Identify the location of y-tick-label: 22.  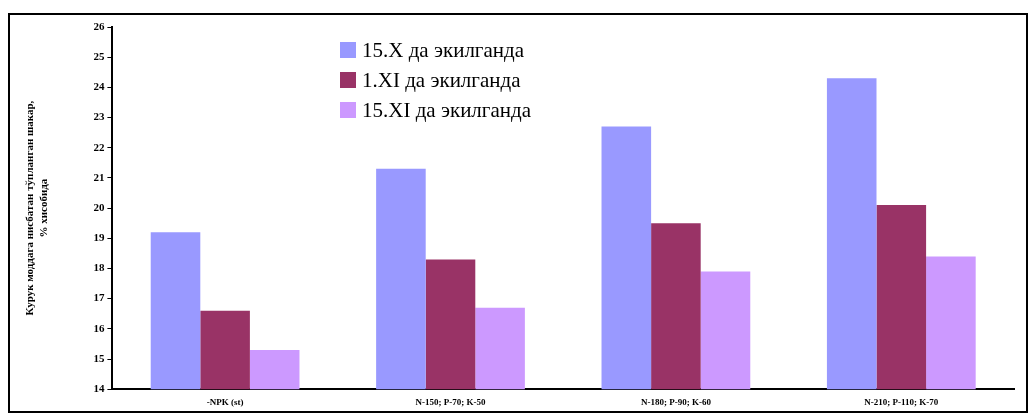
(99, 146).